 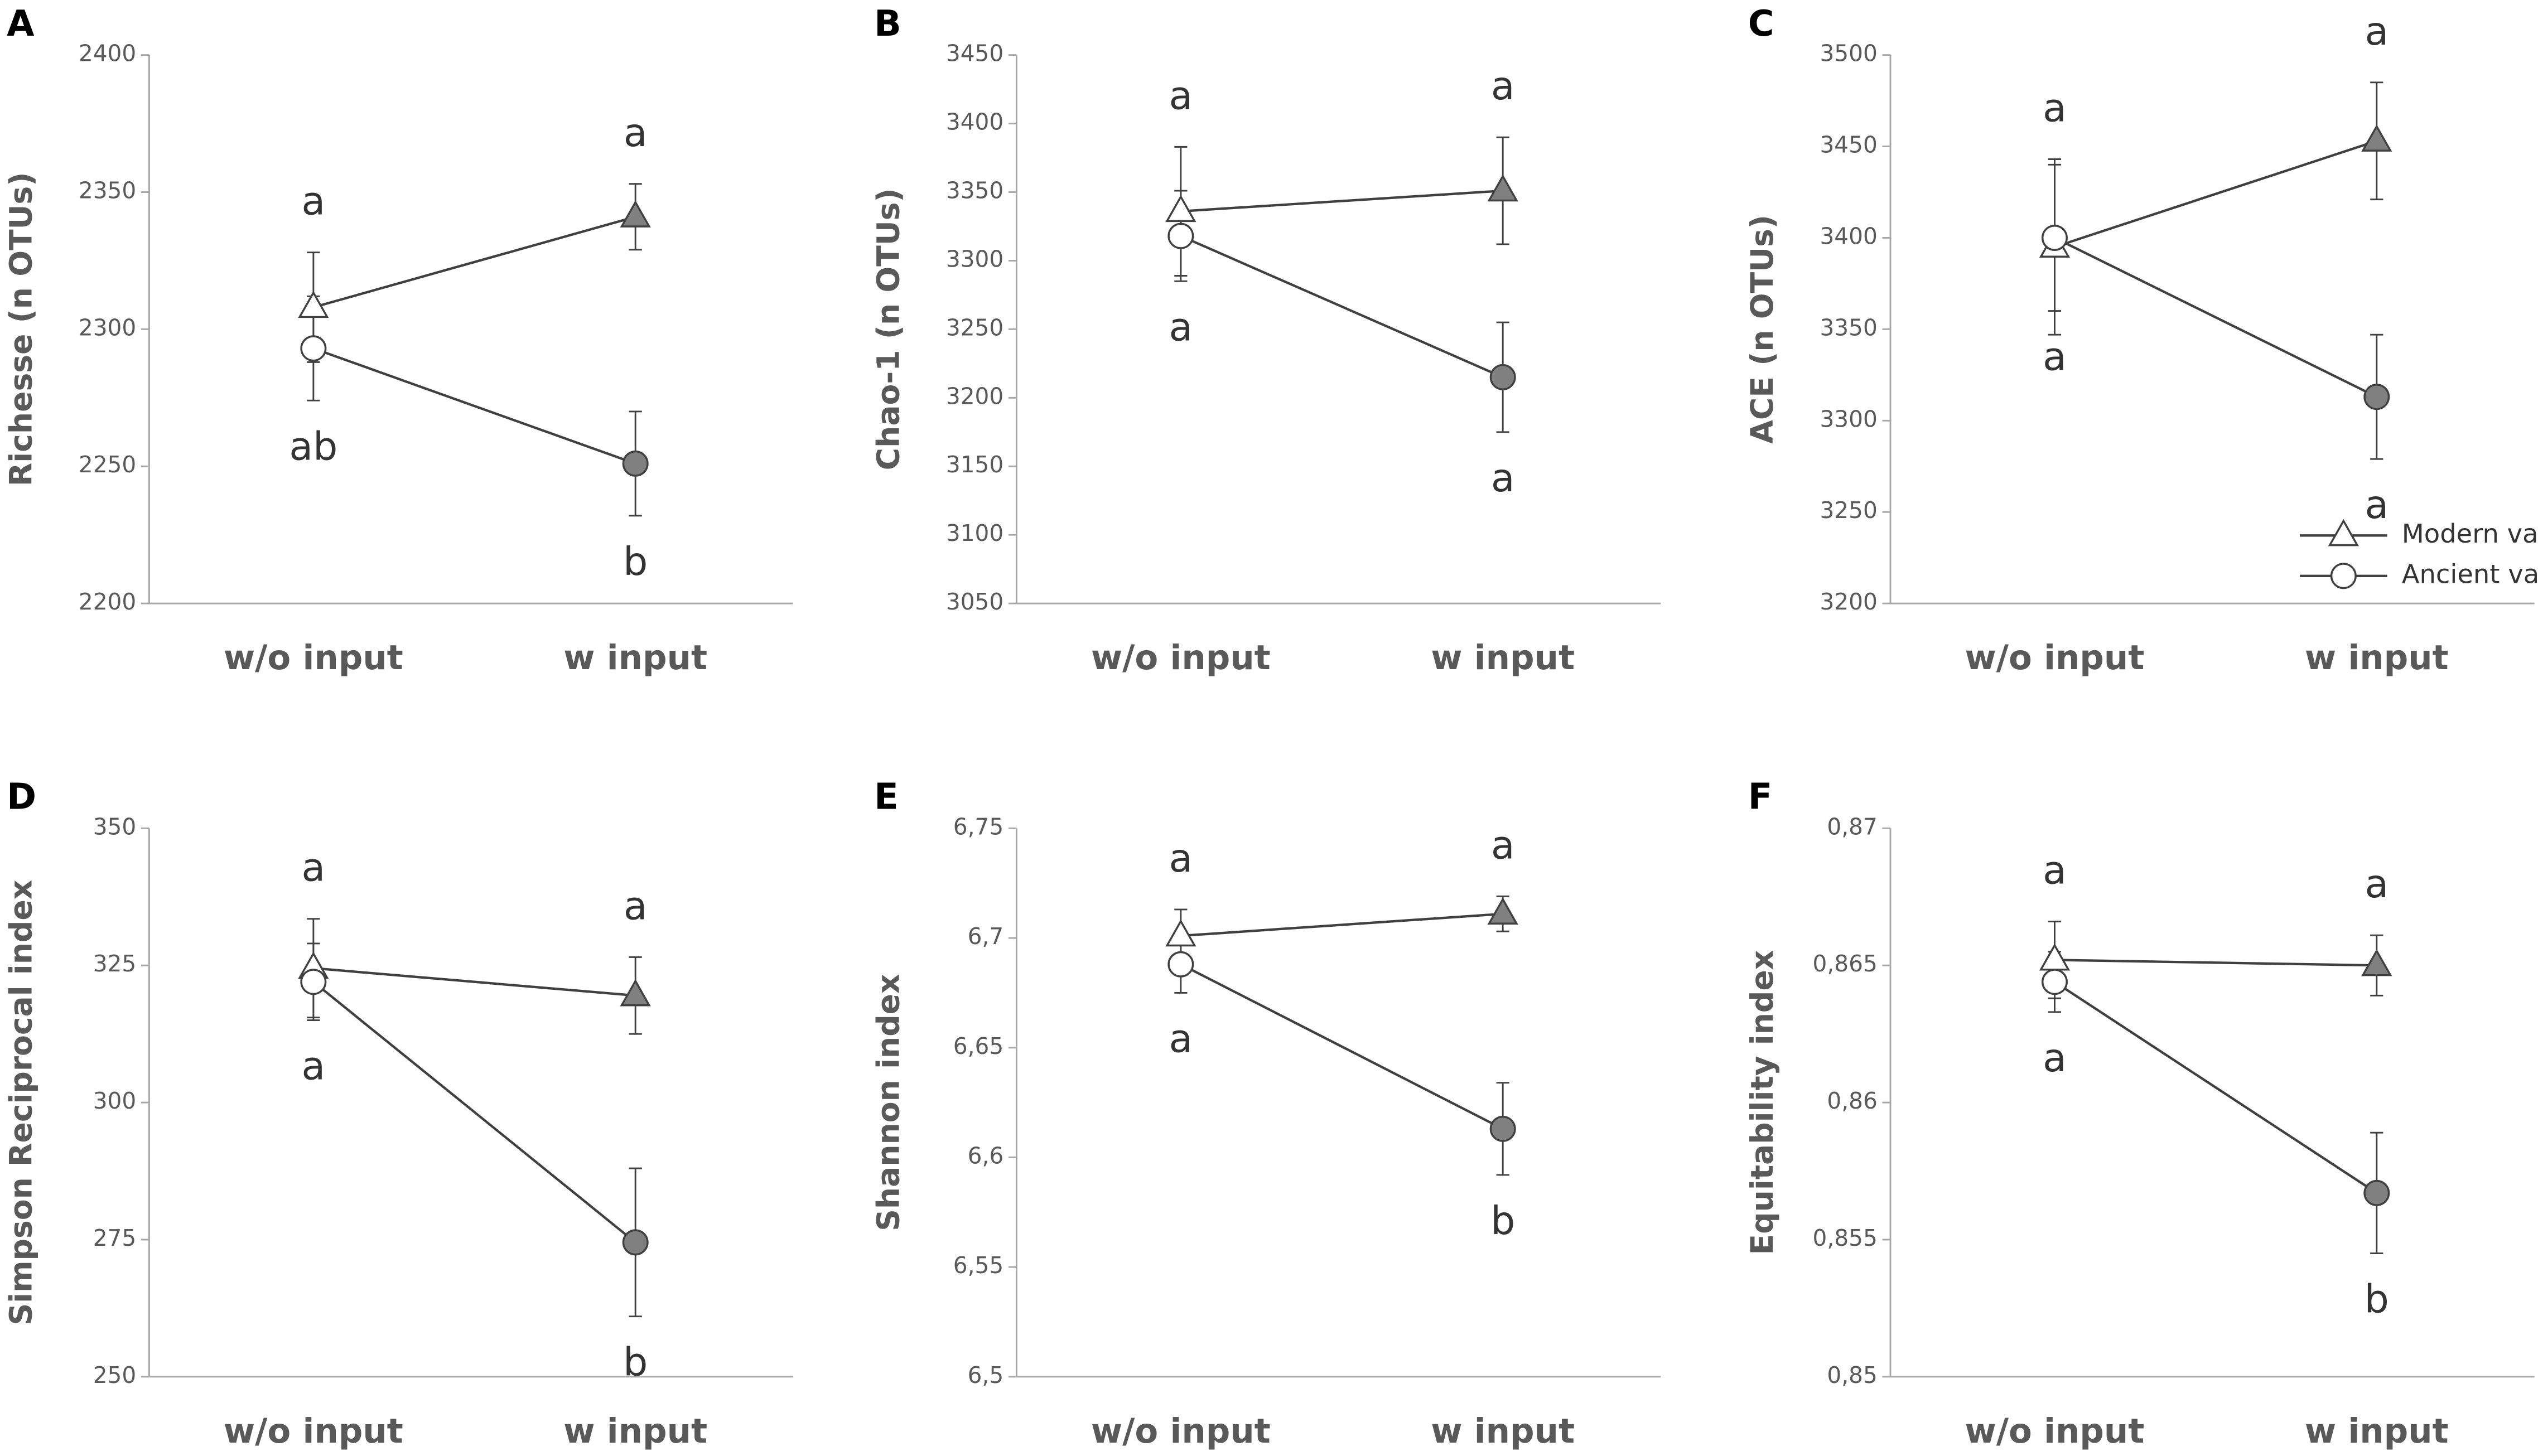 I want to click on y-tick-label: 0,87, so click(x=1852, y=827).